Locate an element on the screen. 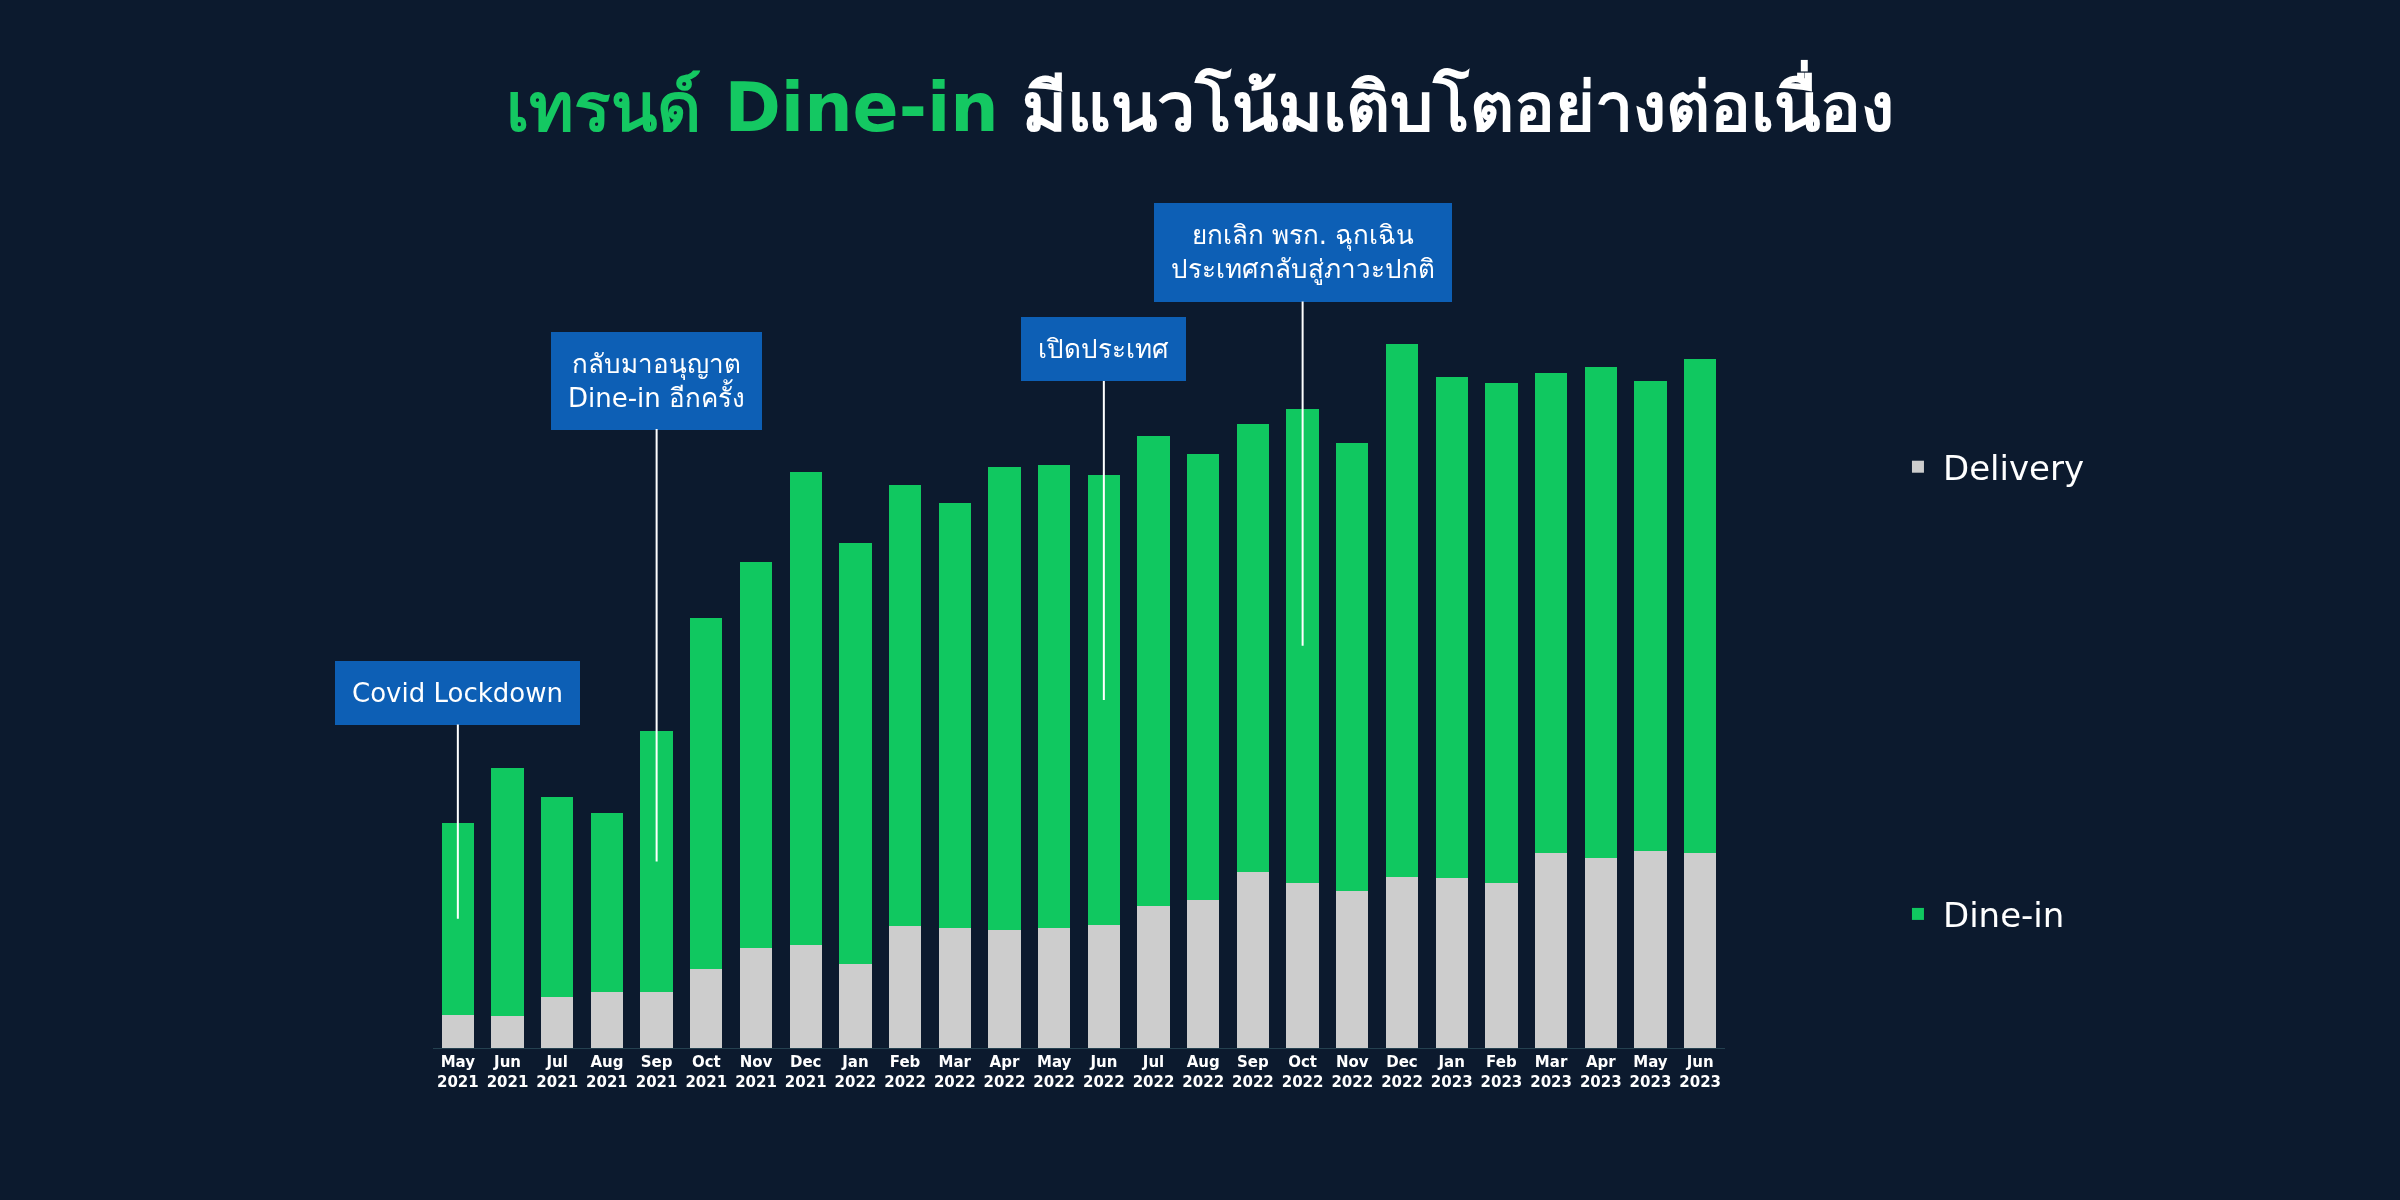 The width and height of the screenshot is (2400, 1200). x-tick-label: Dec 2022 is located at coordinates (1402, 1072).